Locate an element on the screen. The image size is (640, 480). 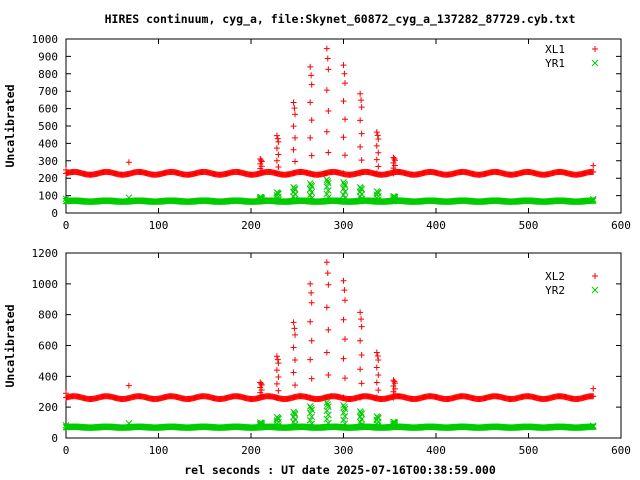
legend-marker-xl2 is located at coordinates (595, 276).